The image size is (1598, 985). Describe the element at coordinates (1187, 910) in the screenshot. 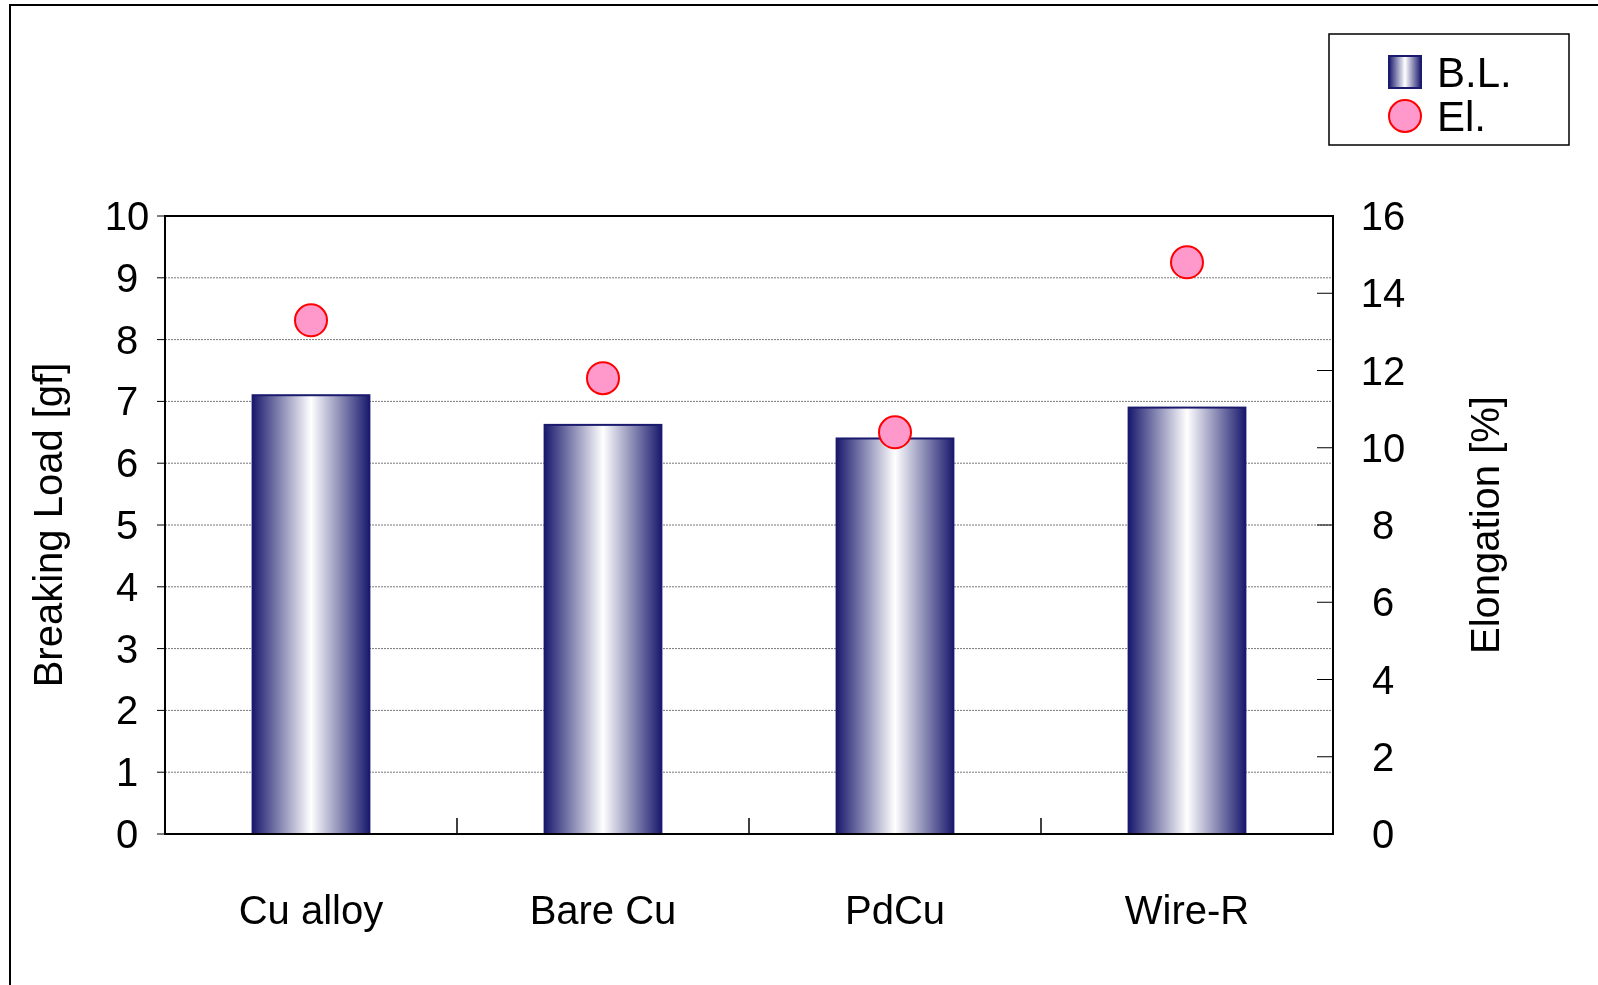

I see `x-tick-label: Wire-R` at that location.